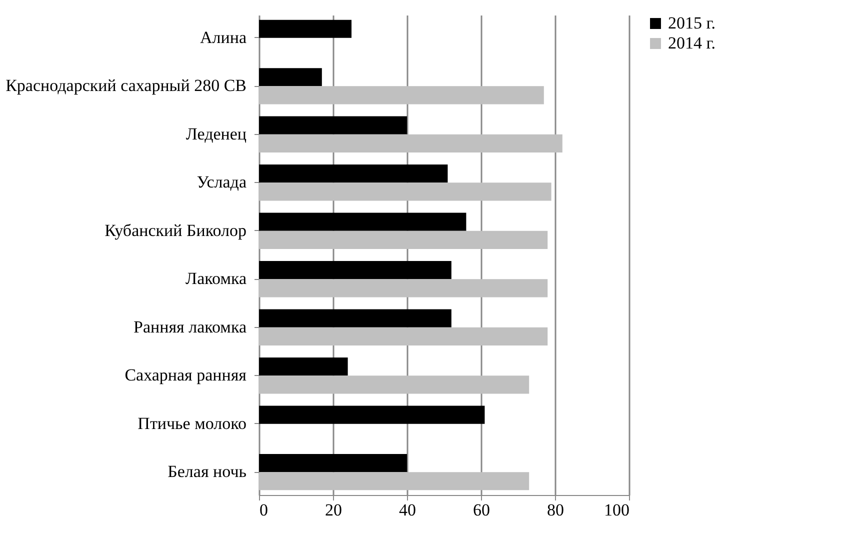 Image resolution: width=855 pixels, height=540 pixels. Describe the element at coordinates (407, 510) in the screenshot. I see `x-tick-label: 40` at that location.